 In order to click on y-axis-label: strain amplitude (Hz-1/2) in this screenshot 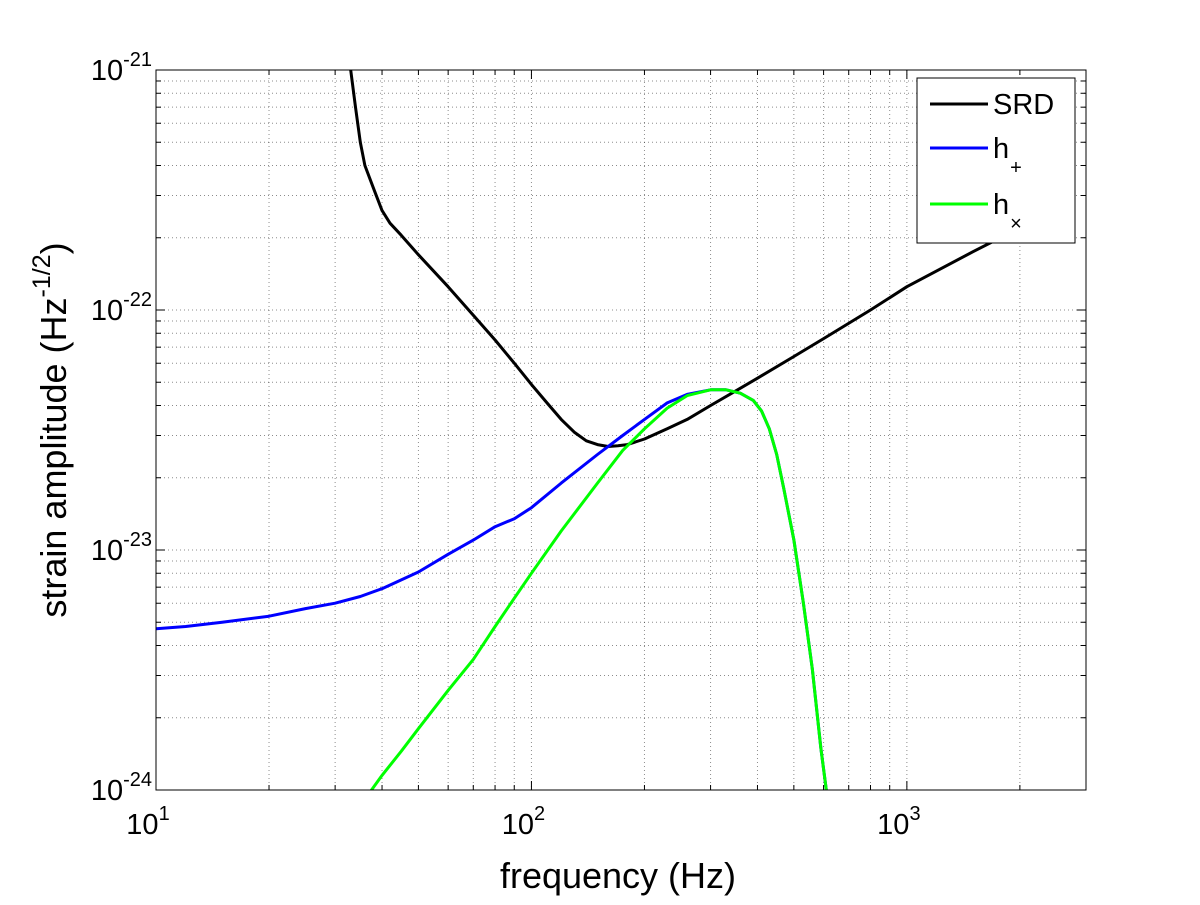, I will do `click(51, 429)`.